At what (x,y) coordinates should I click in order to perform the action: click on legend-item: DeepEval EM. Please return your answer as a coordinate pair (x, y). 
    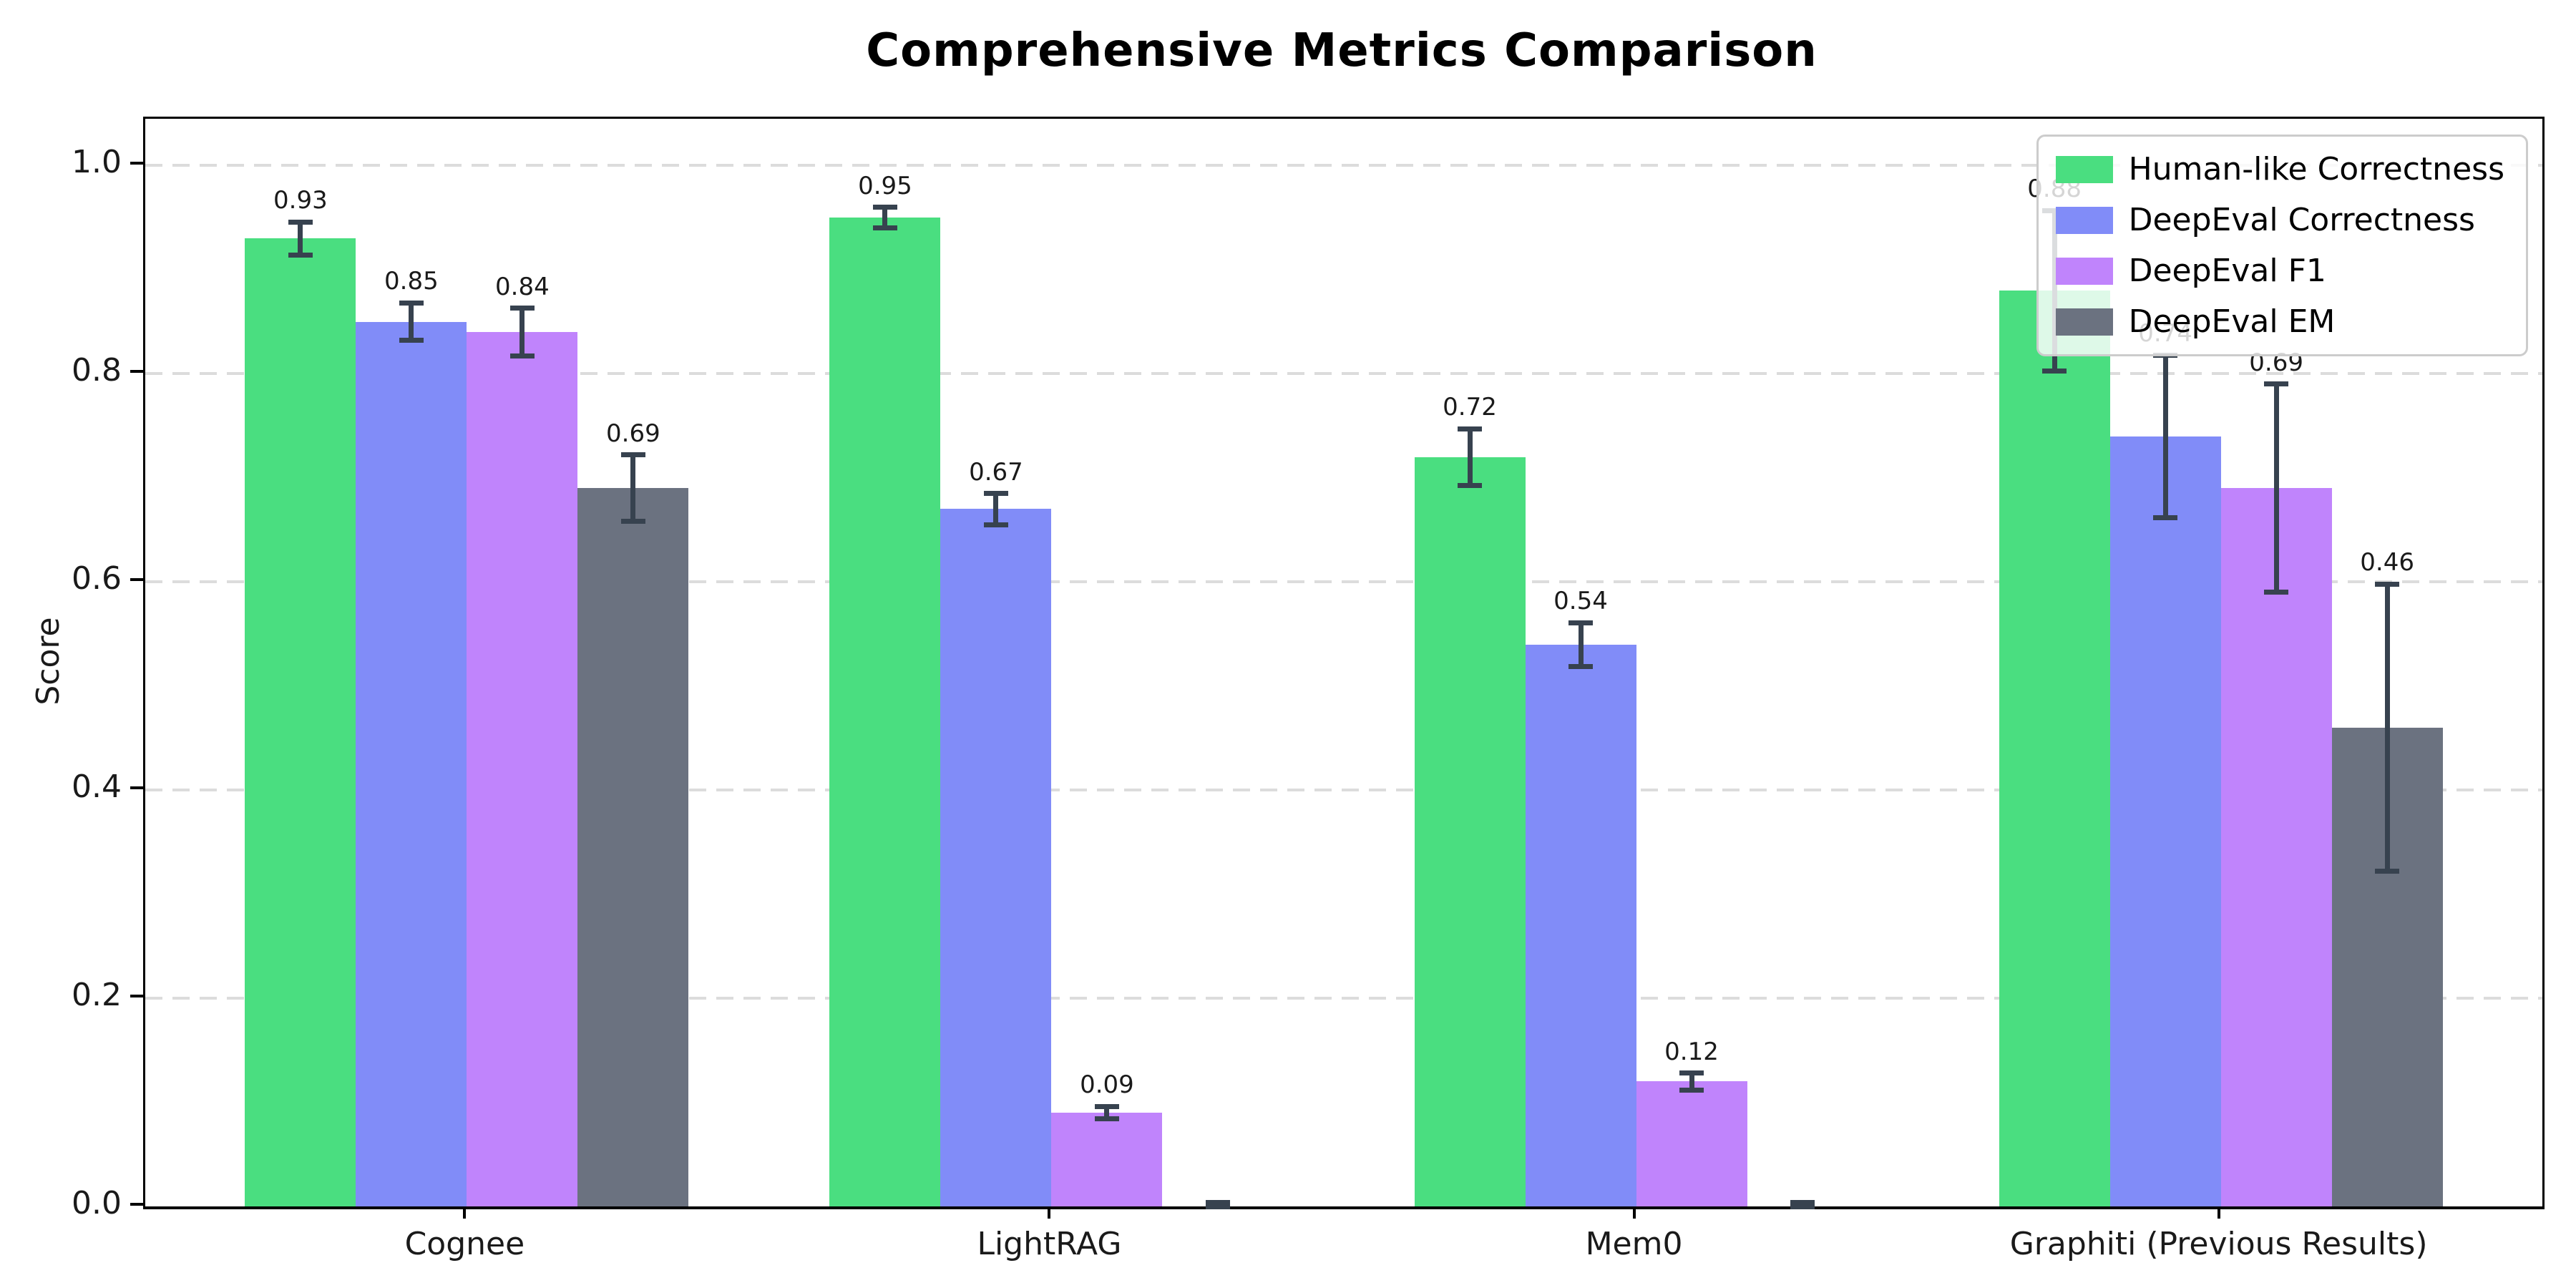
    Looking at the image, I should click on (2279, 321).